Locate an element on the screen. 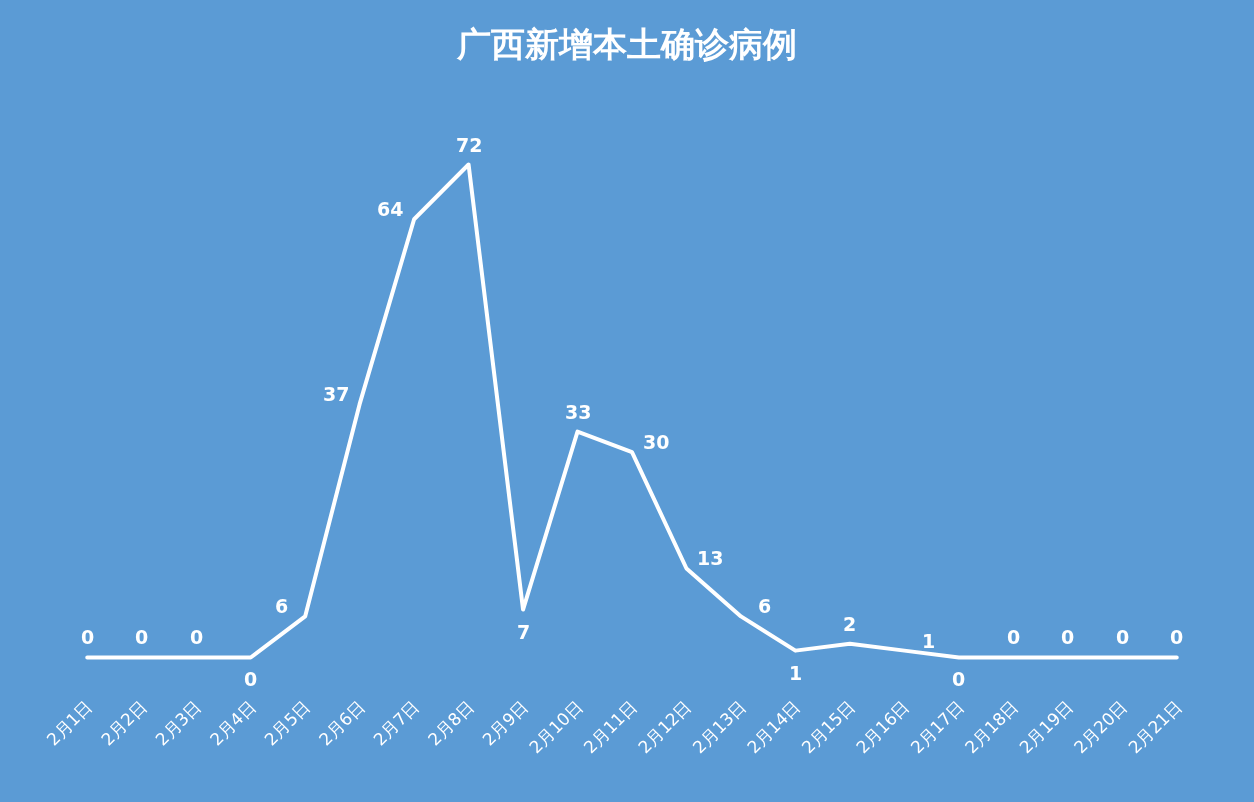 The image size is (1254, 802). x-tick-label: 2月4日 is located at coordinates (233, 723).